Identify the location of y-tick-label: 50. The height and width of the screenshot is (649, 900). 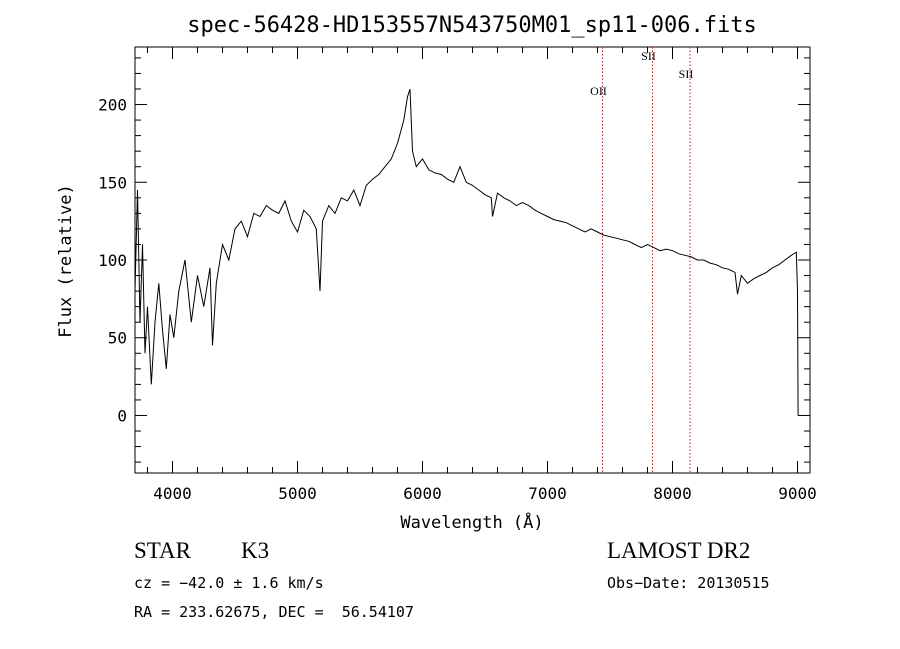
(117, 338).